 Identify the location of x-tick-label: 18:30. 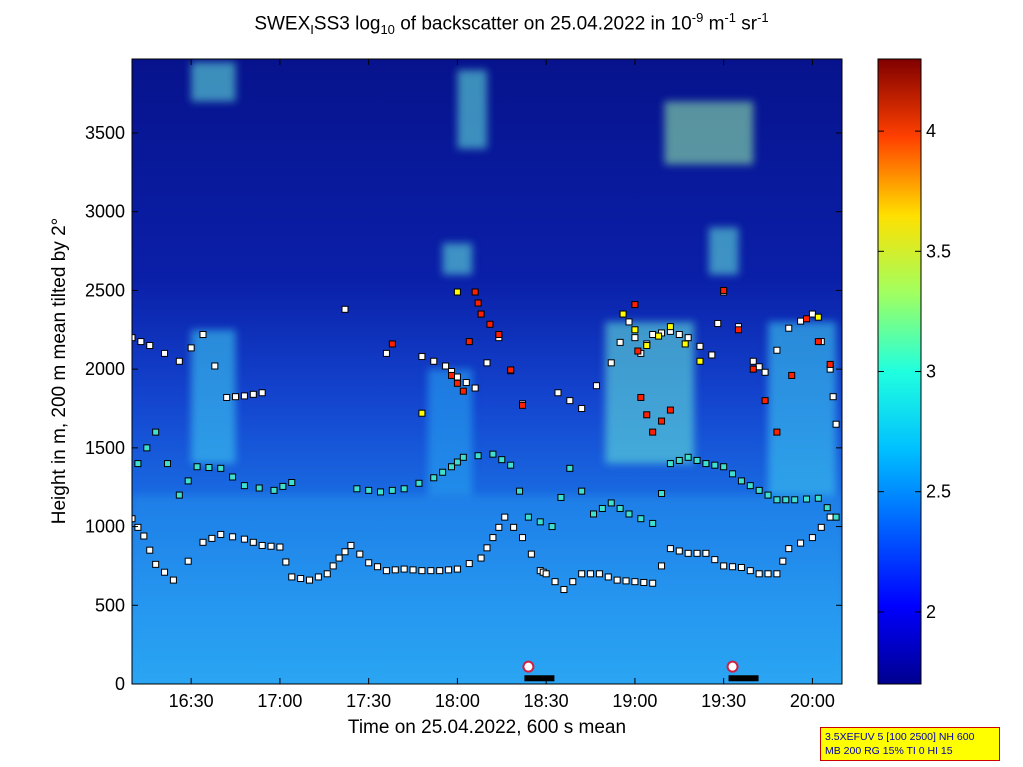
(546, 701).